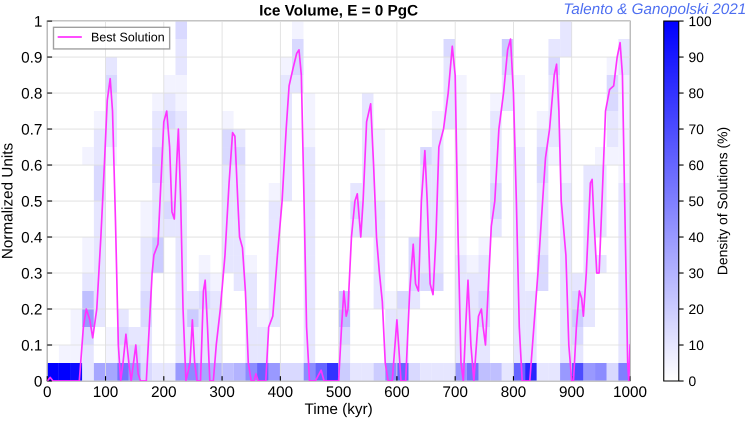 This screenshot has height=421, width=750. What do you see at coordinates (32, 345) in the screenshot?
I see `y-tick-label: 0.1` at bounding box center [32, 345].